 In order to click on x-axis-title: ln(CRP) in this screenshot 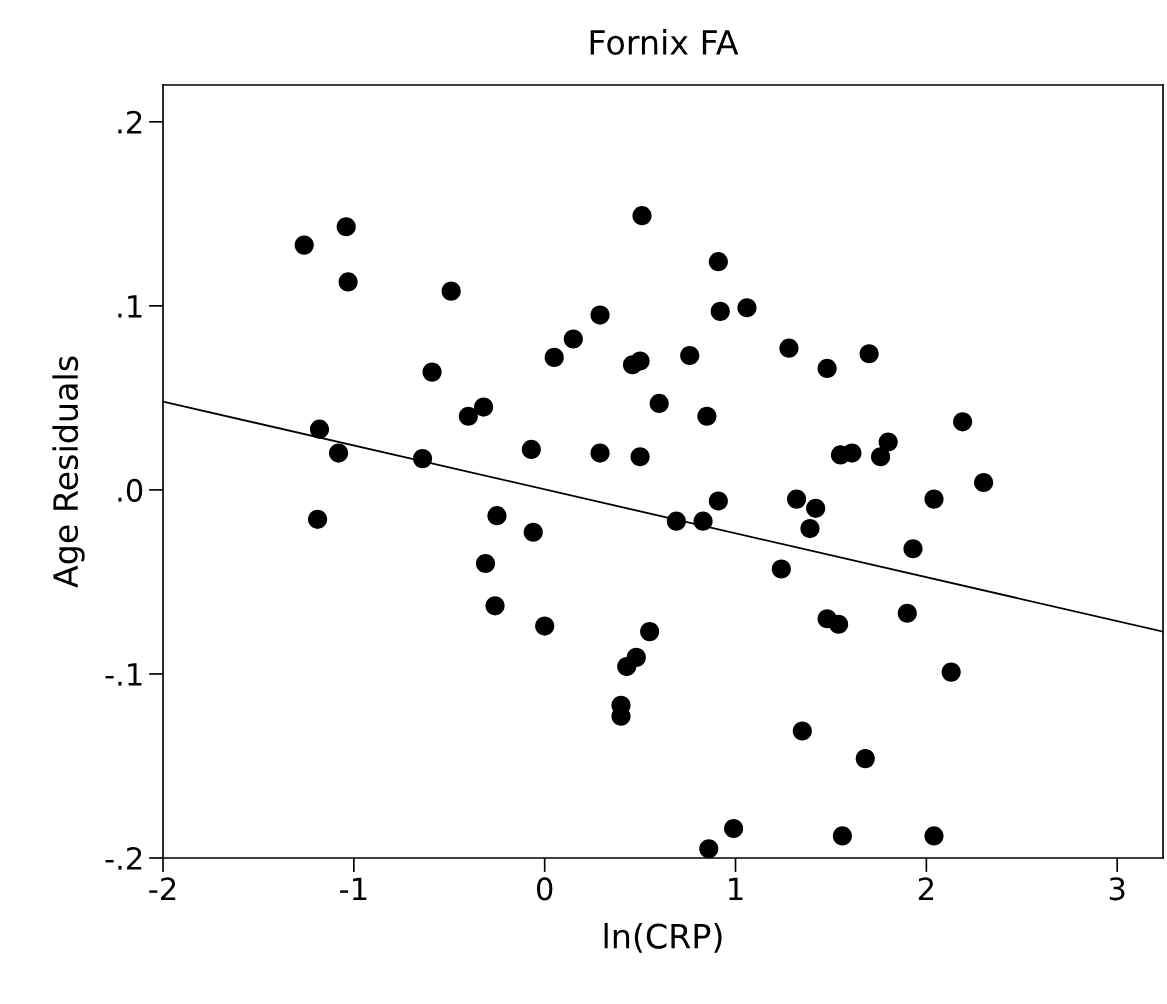, I will do `click(663, 937)`.